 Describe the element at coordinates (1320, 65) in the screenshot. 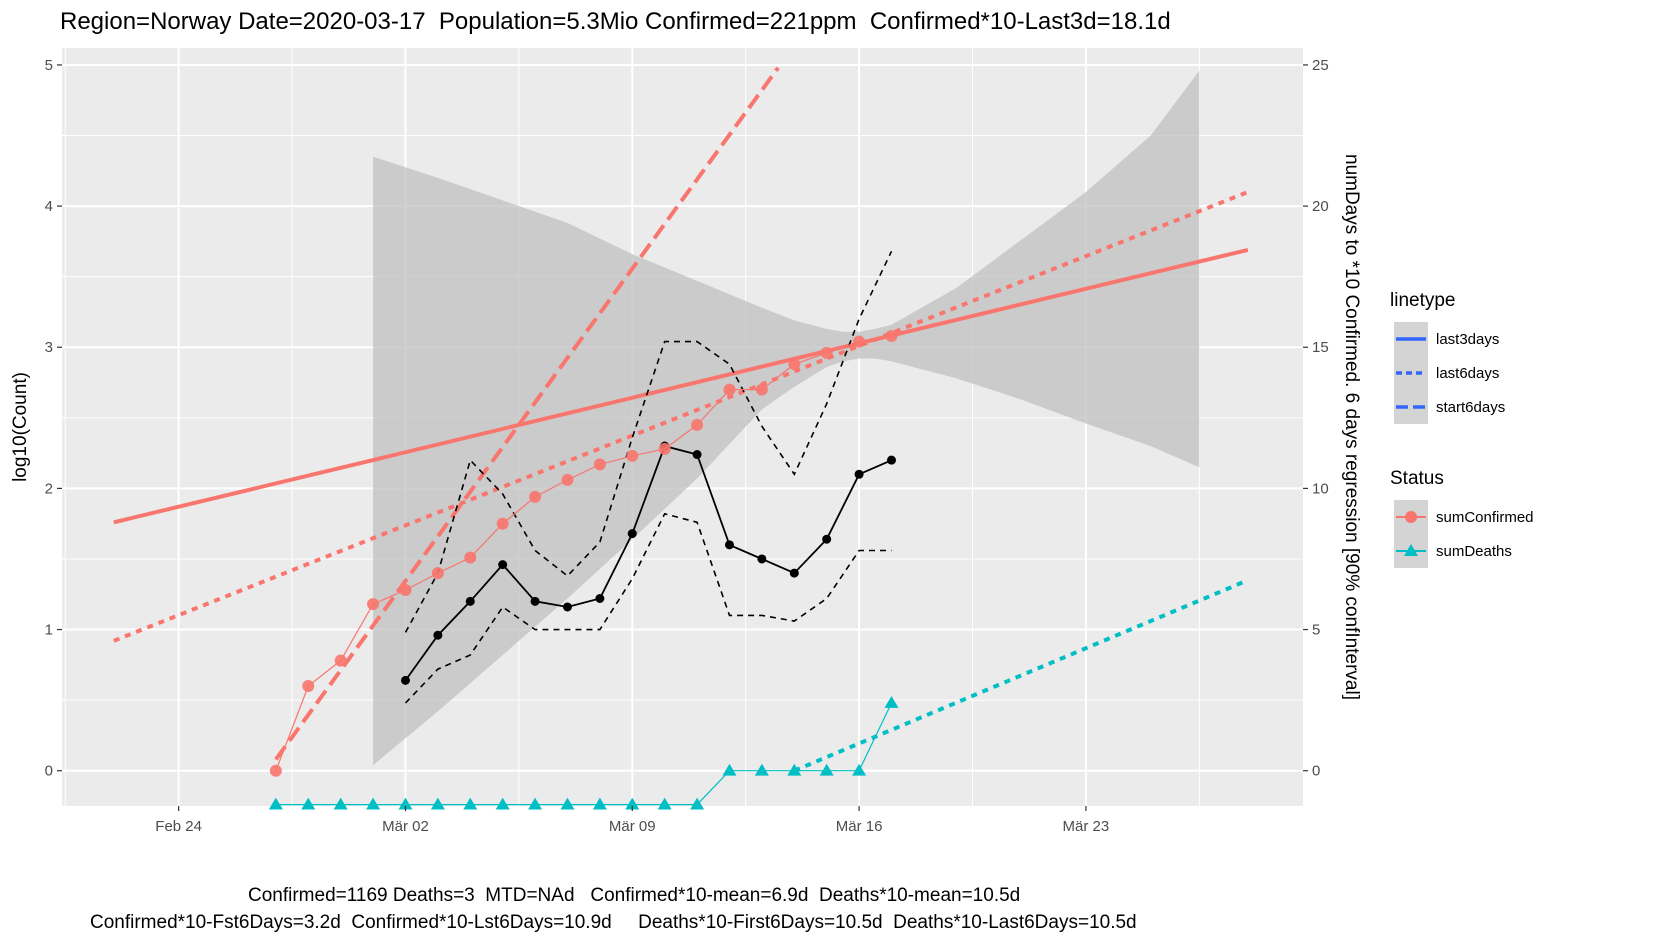

I see `y2-axis-tick-label: 25` at that location.